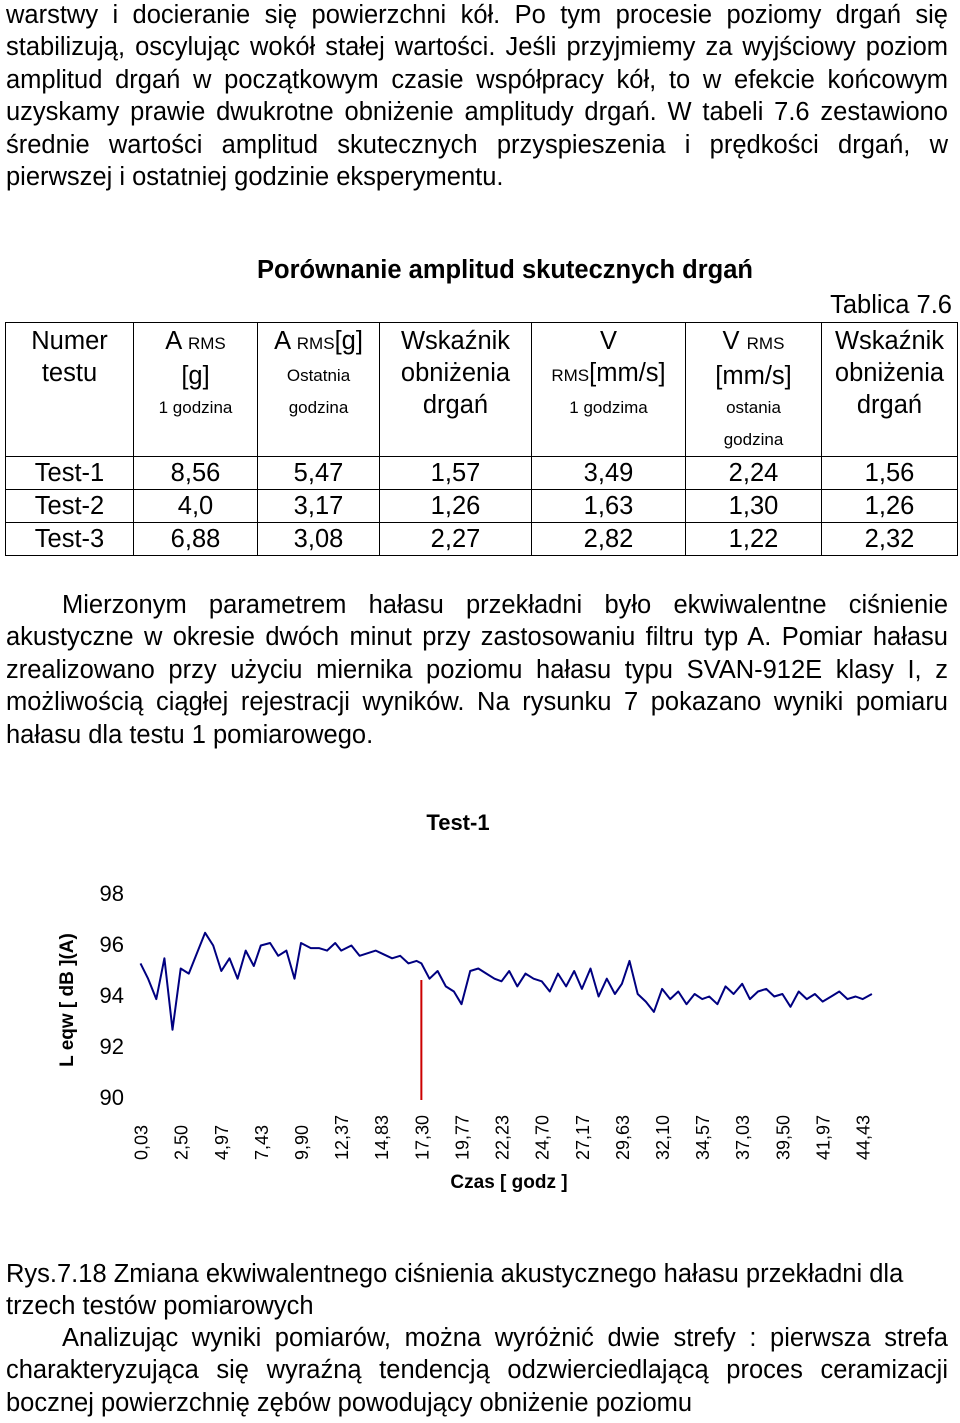 The width and height of the screenshot is (960, 1423). I want to click on x-tick-label: 2,50, so click(182, 1142).